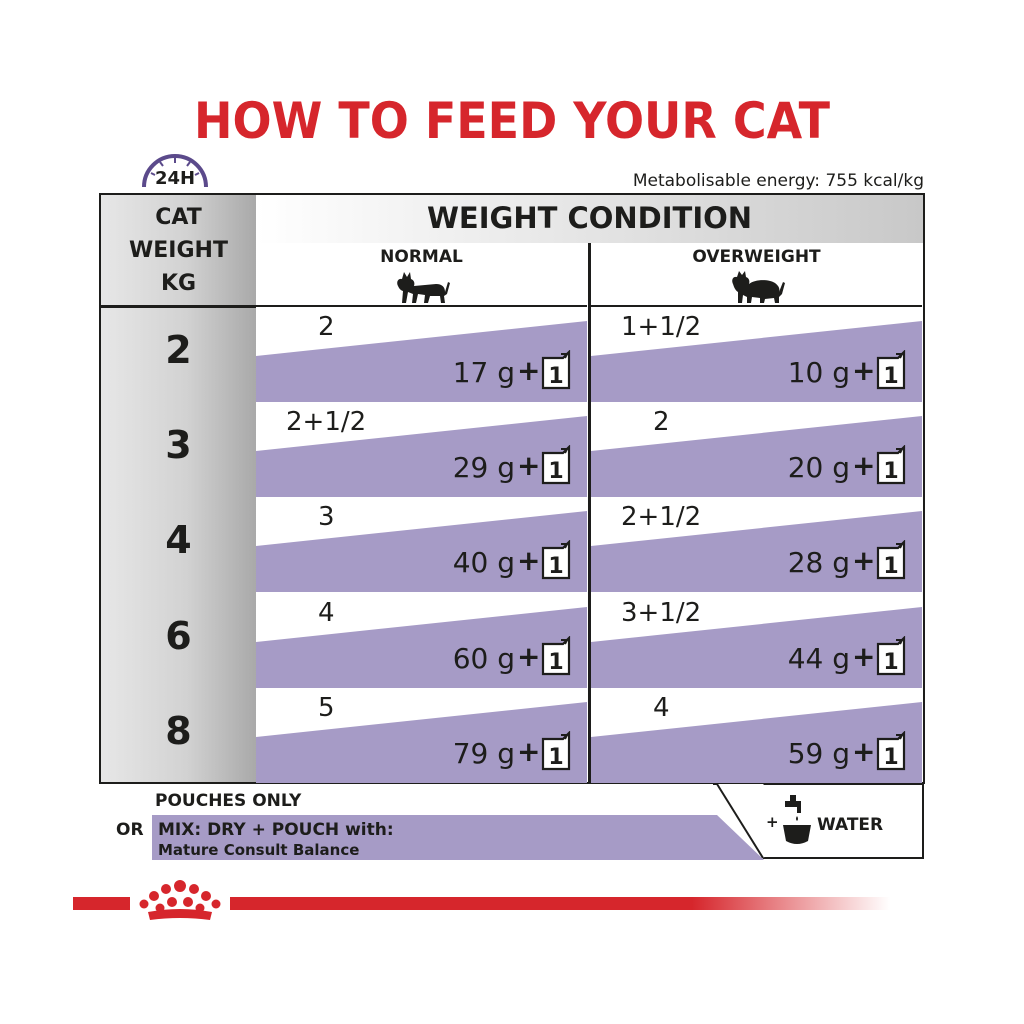 This screenshot has height=1024, width=1024. What do you see at coordinates (326, 517) in the screenshot?
I see `pouch-count: 3` at bounding box center [326, 517].